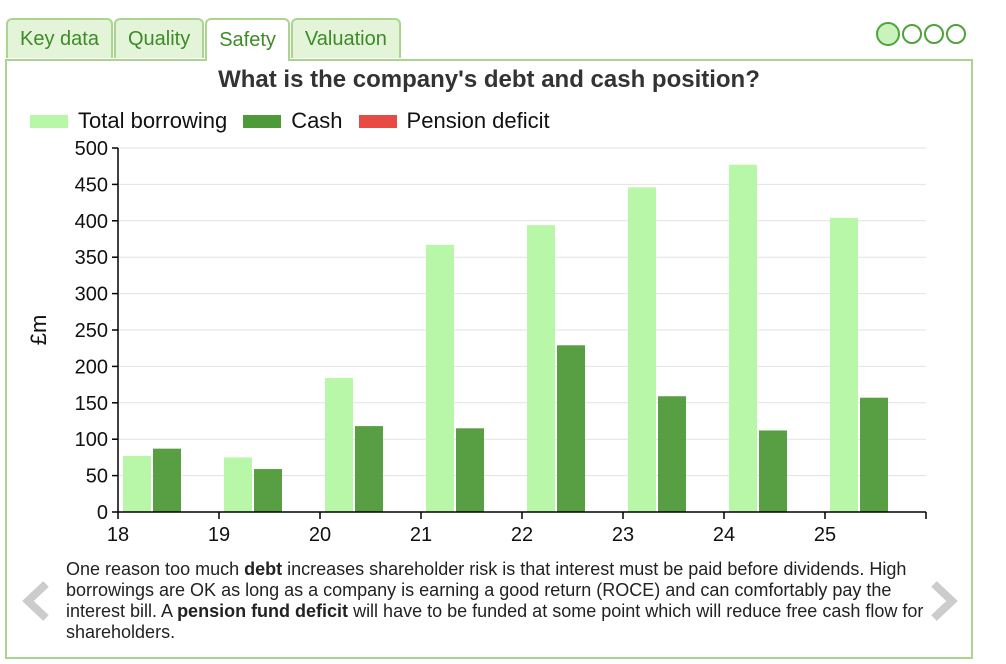 Image resolution: width=1006 pixels, height=664 pixels. What do you see at coordinates (91, 331) in the screenshot?
I see `y-tick-label: 250` at bounding box center [91, 331].